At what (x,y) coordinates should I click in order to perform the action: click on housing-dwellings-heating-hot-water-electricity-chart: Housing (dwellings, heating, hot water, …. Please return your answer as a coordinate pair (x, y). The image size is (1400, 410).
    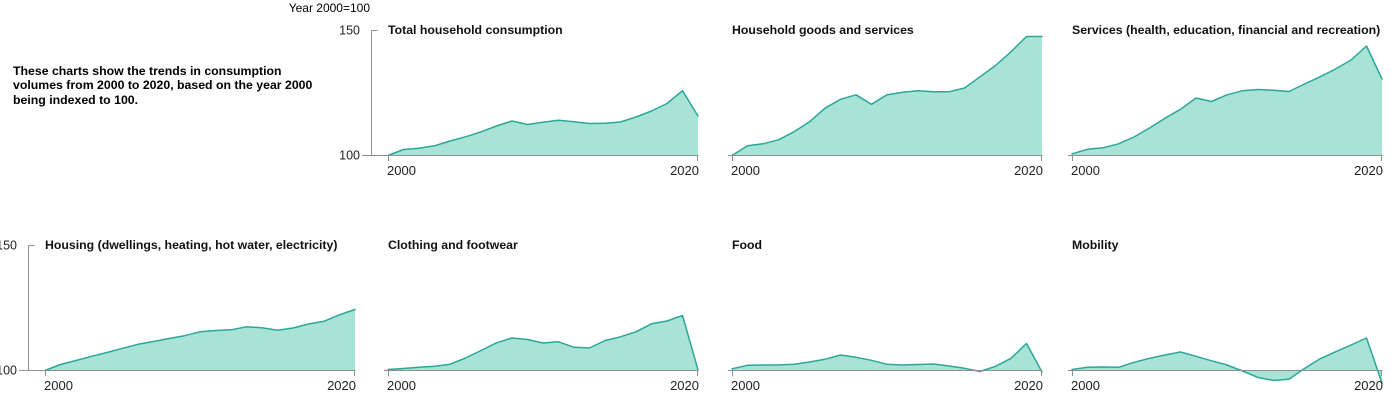
    Looking at the image, I should click on (182, 312).